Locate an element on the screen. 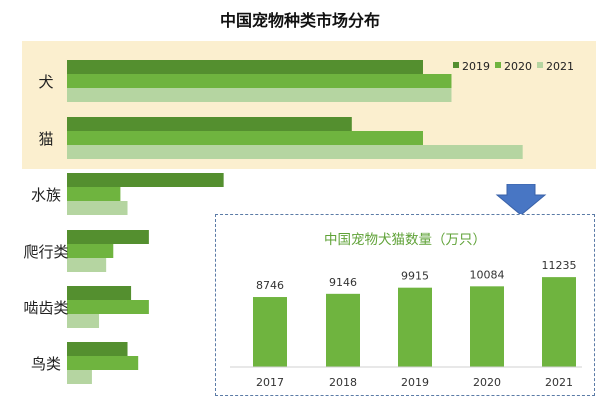 This screenshot has height=400, width=600. legend-swatch-2021 is located at coordinates (540, 65).